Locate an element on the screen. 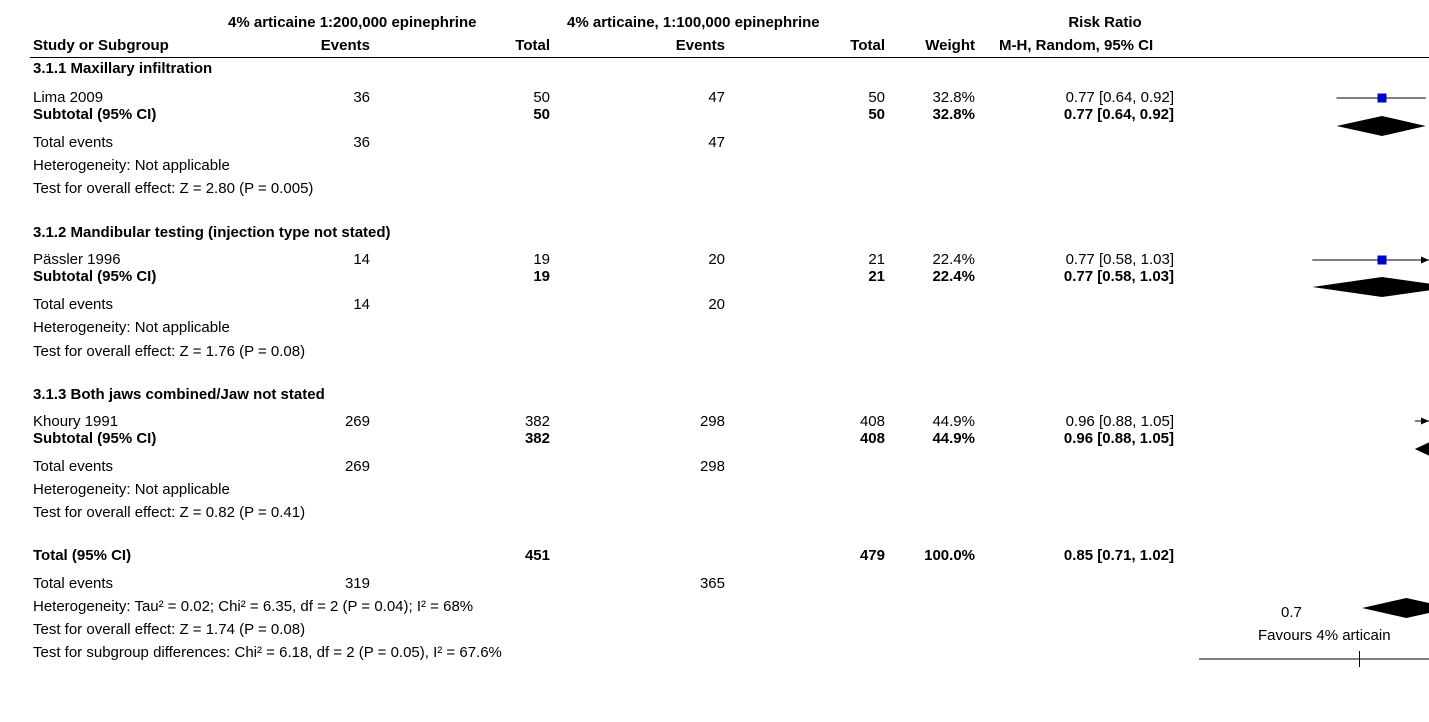 The image size is (1429, 722). study-weight: 44.9% is located at coordinates (953, 421).